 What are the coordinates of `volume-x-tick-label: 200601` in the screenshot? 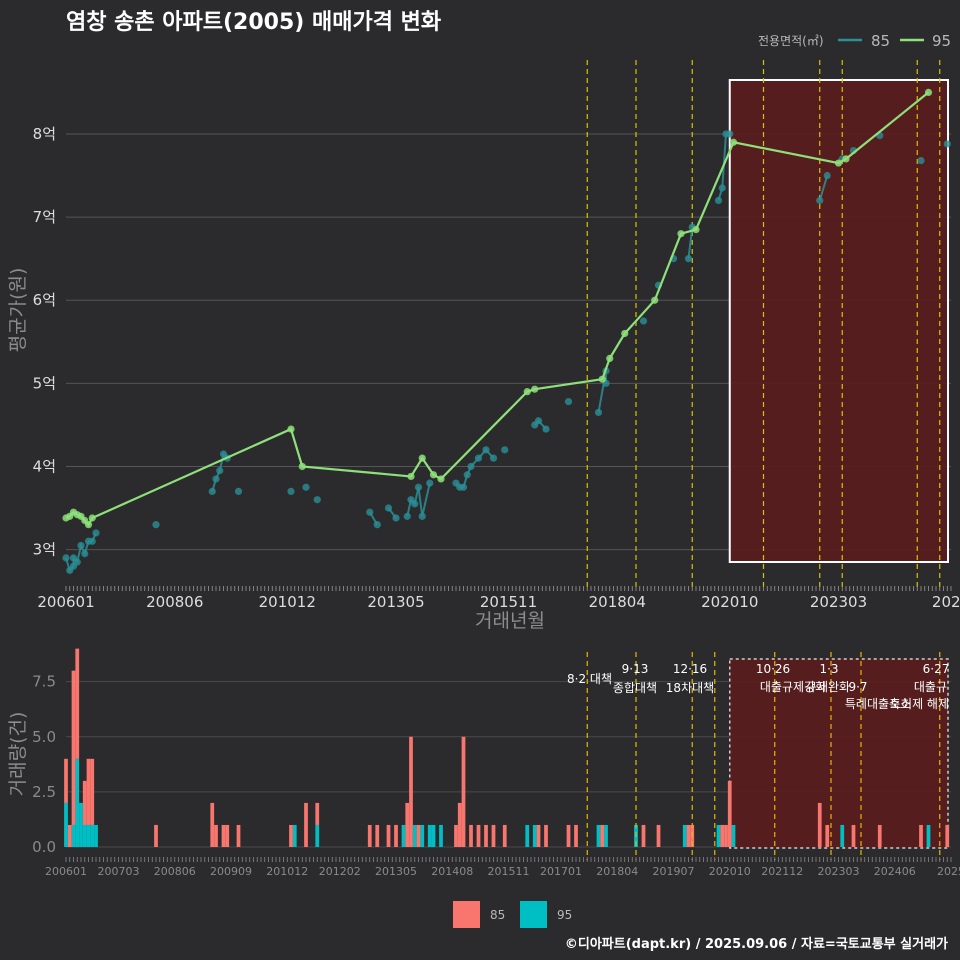 It's located at (66, 871).